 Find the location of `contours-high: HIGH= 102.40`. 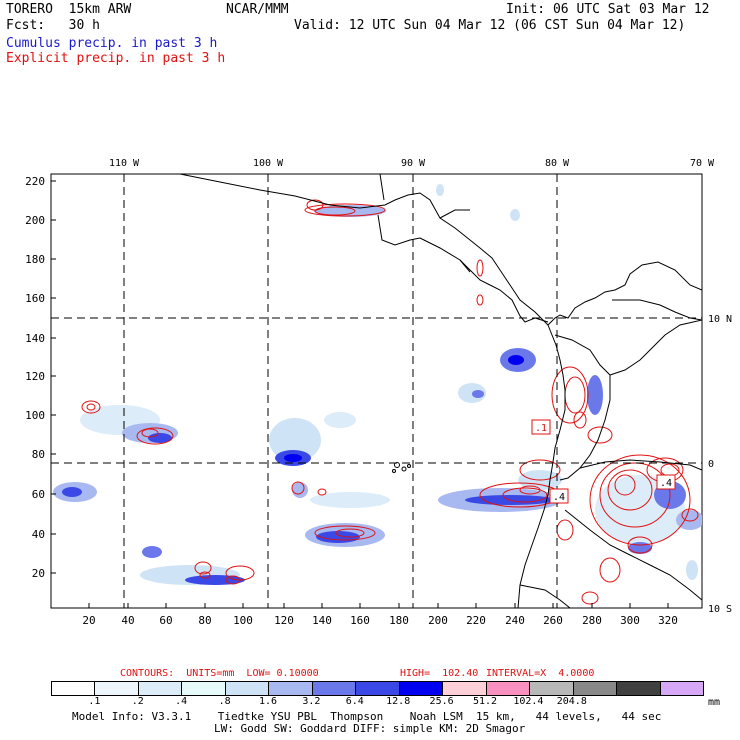

contours-high: HIGH= 102.40 is located at coordinates (439, 673).